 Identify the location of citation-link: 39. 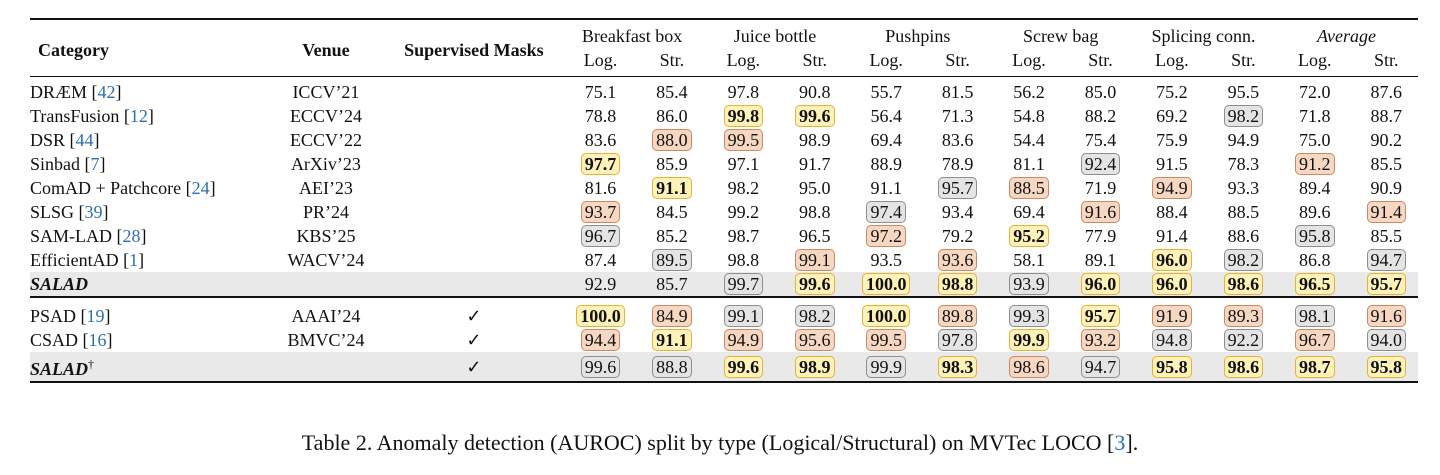
(93, 212).